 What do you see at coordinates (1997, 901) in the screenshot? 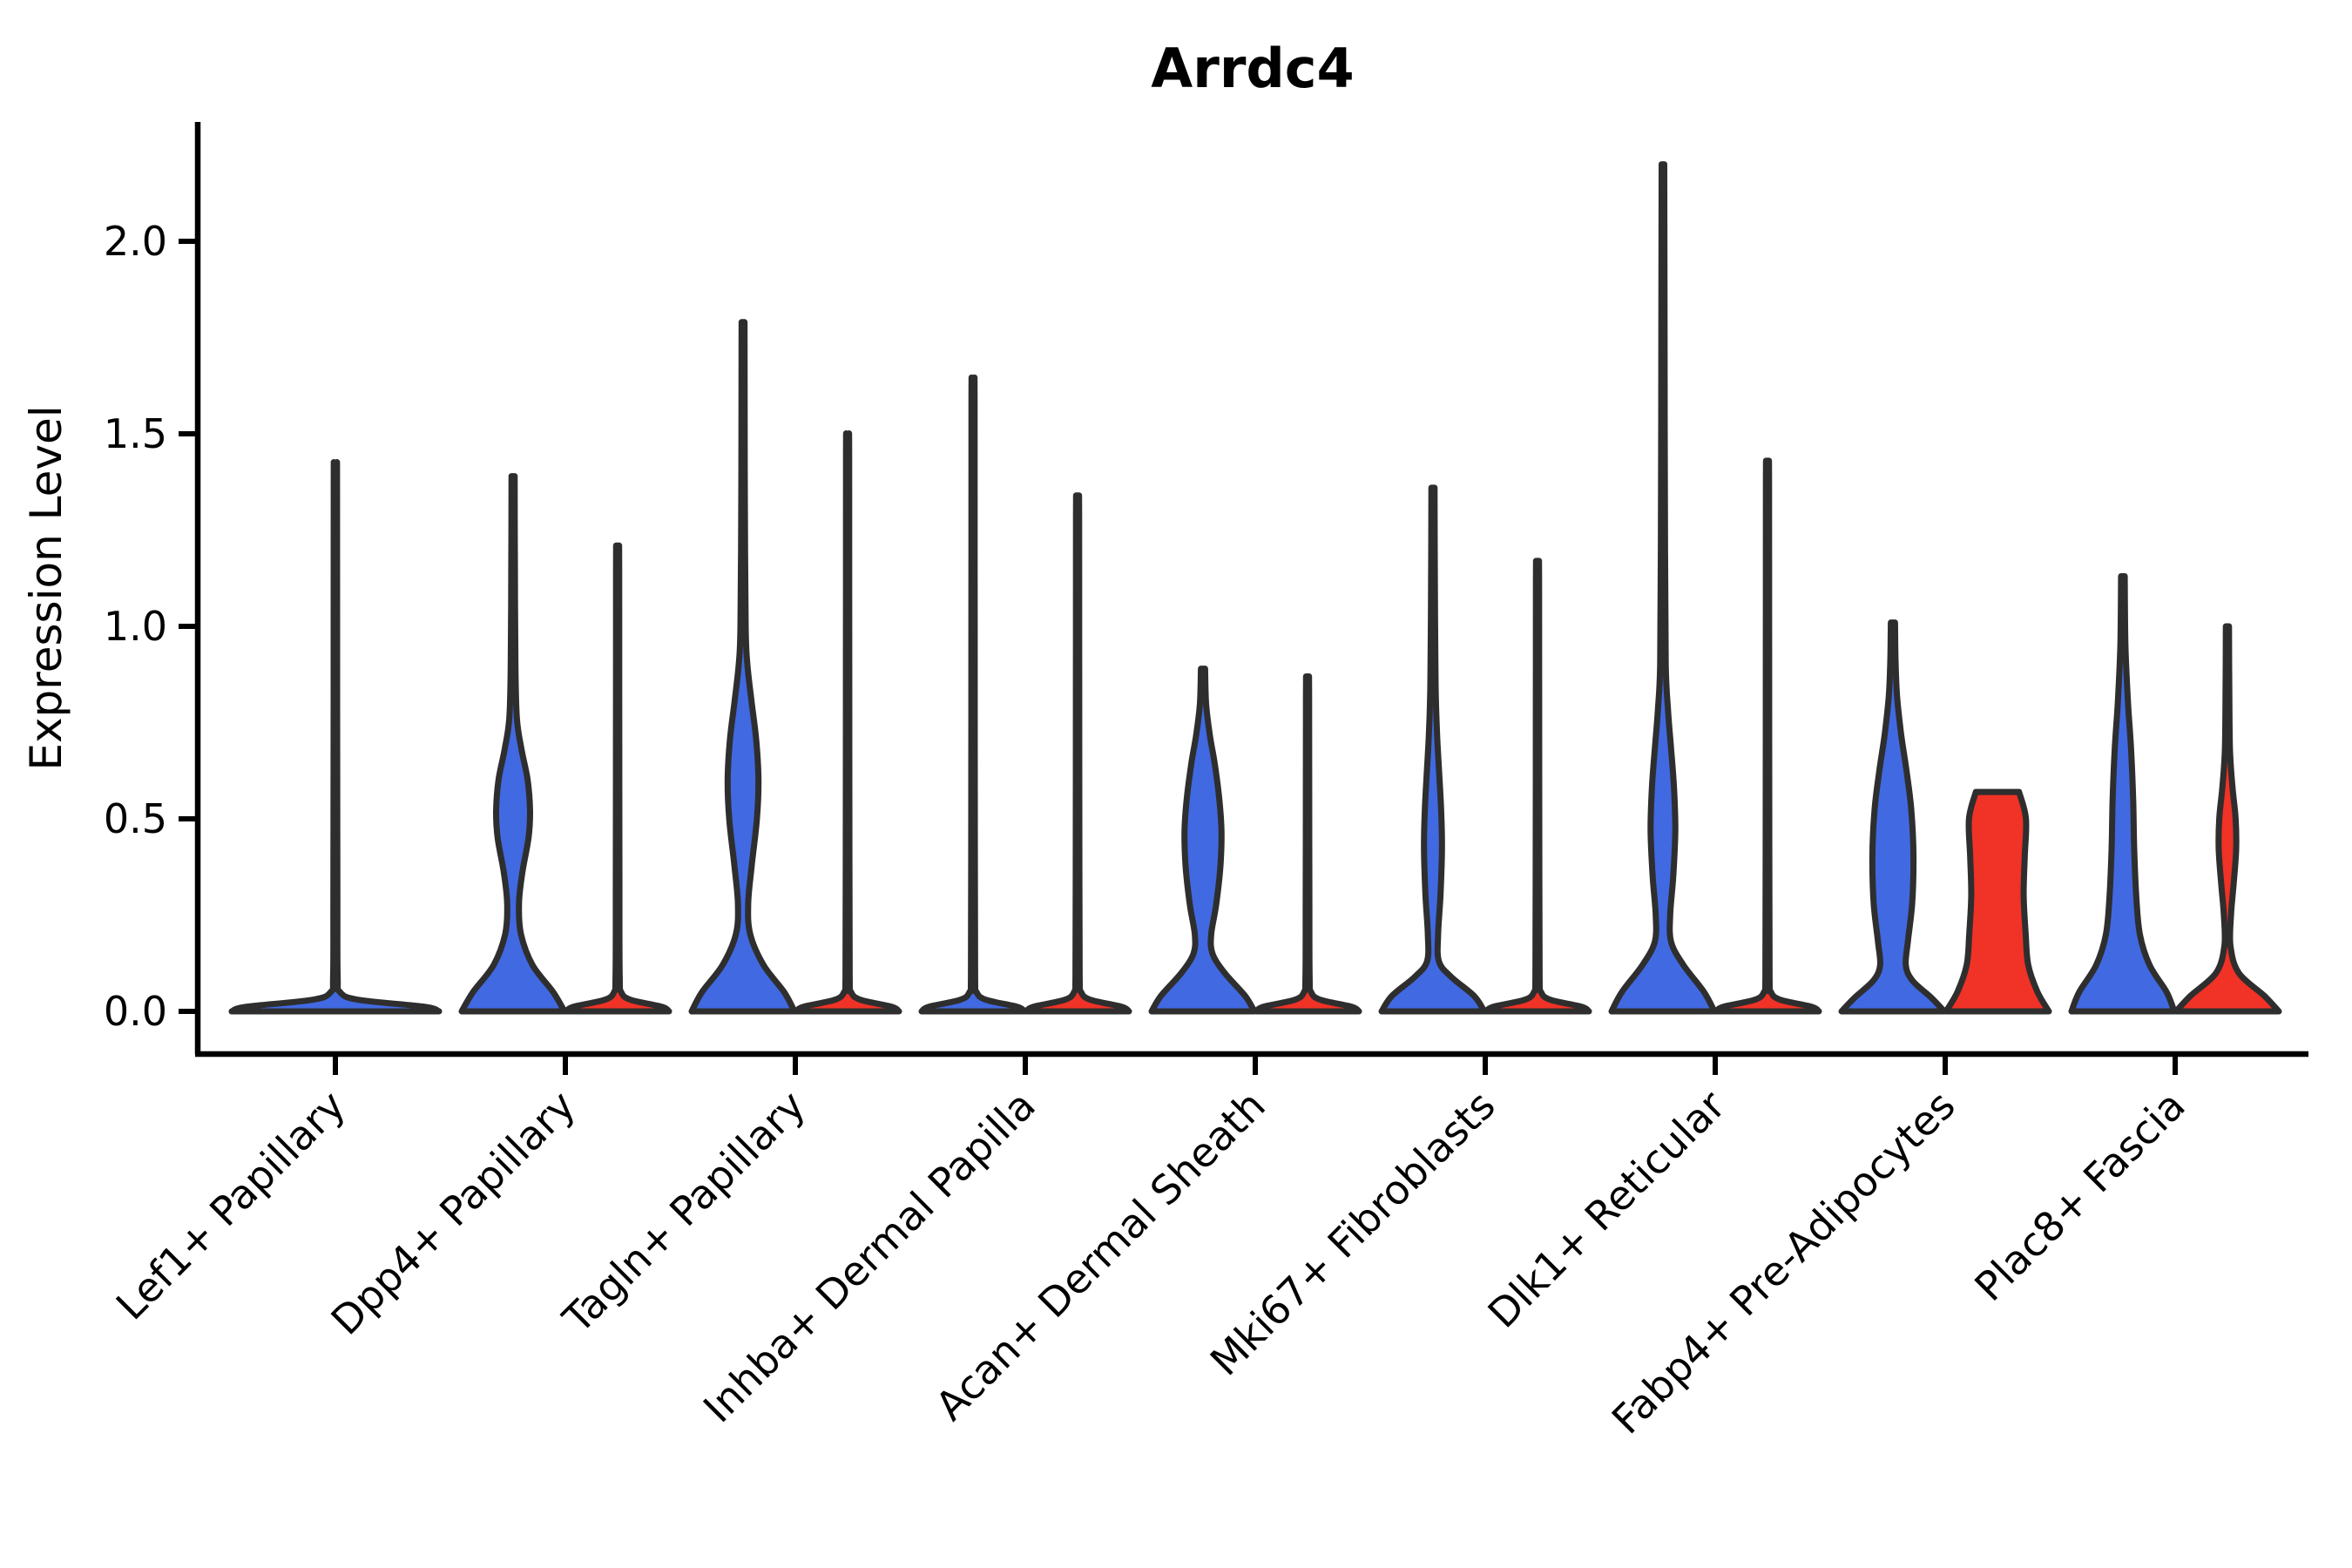
I see `violin-7-right-red` at bounding box center [1997, 901].